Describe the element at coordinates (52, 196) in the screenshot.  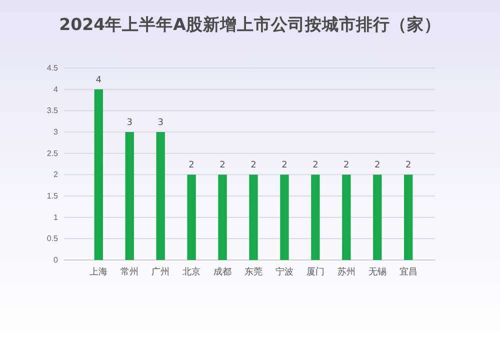
I see `y-tick-label: 1.5` at that location.